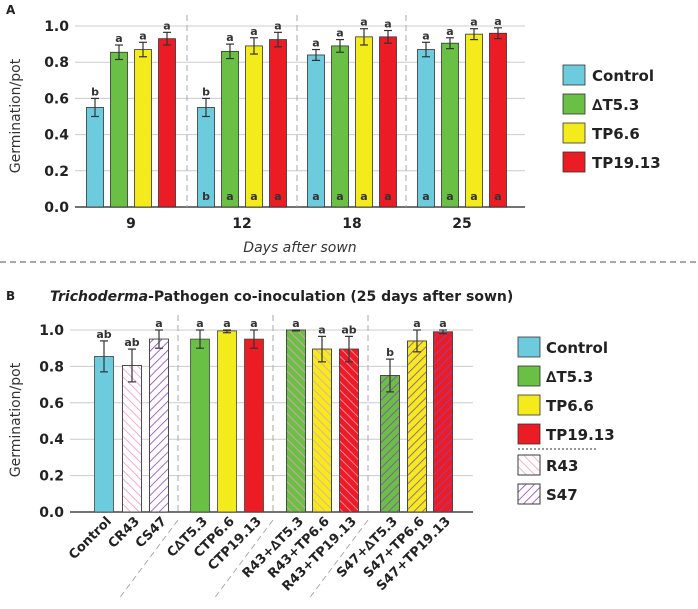 The height and width of the screenshot is (609, 698). I want to click on x-tick-label: 18, so click(351, 224).